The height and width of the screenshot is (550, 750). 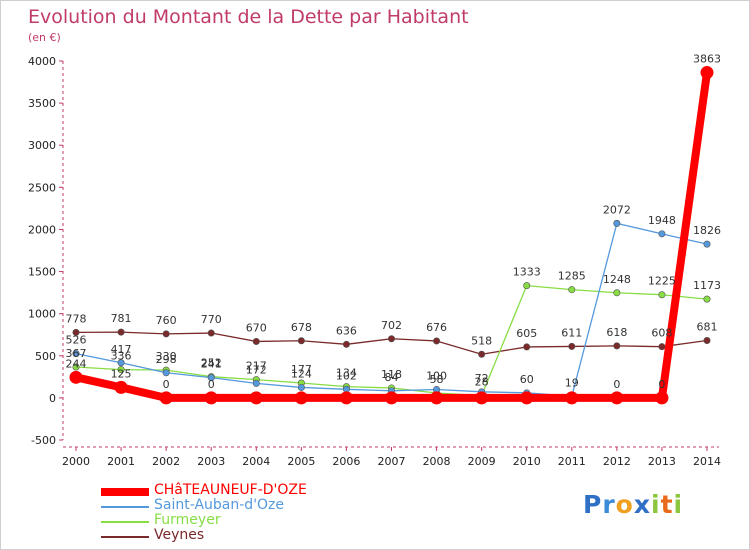 I want to click on x-tick-label: 2009, so click(x=482, y=461).